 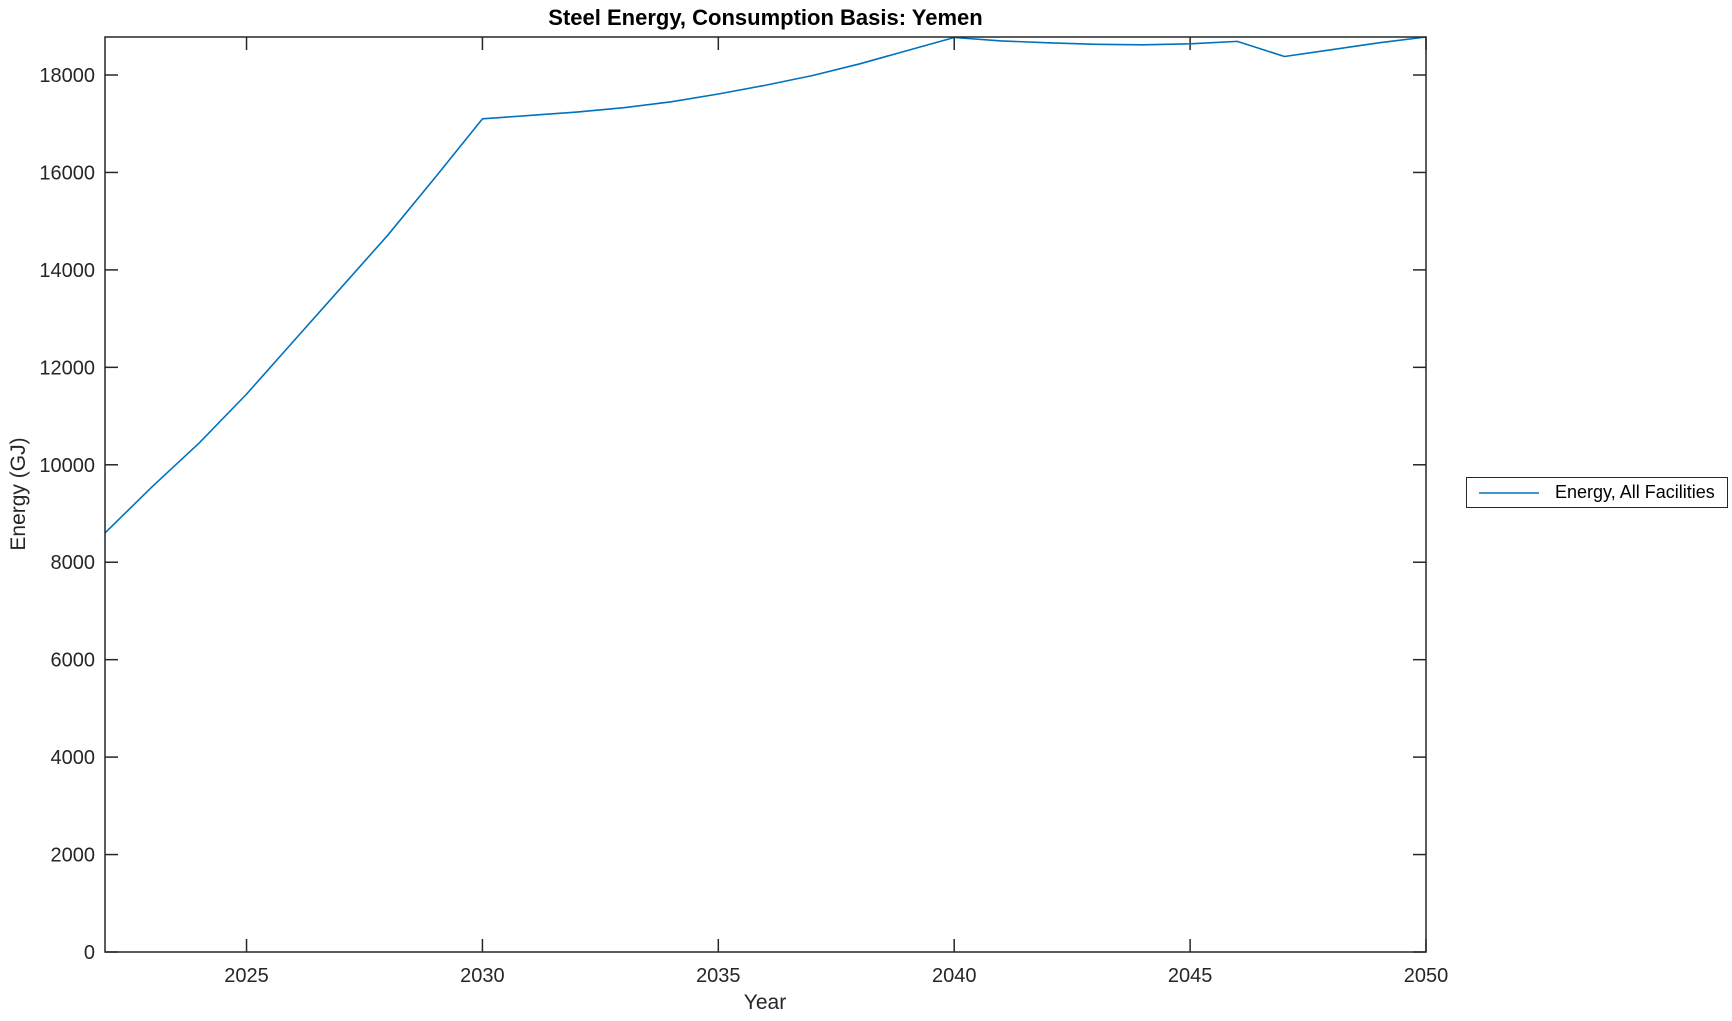 I want to click on y-tick-label: 10000, so click(x=67, y=466).